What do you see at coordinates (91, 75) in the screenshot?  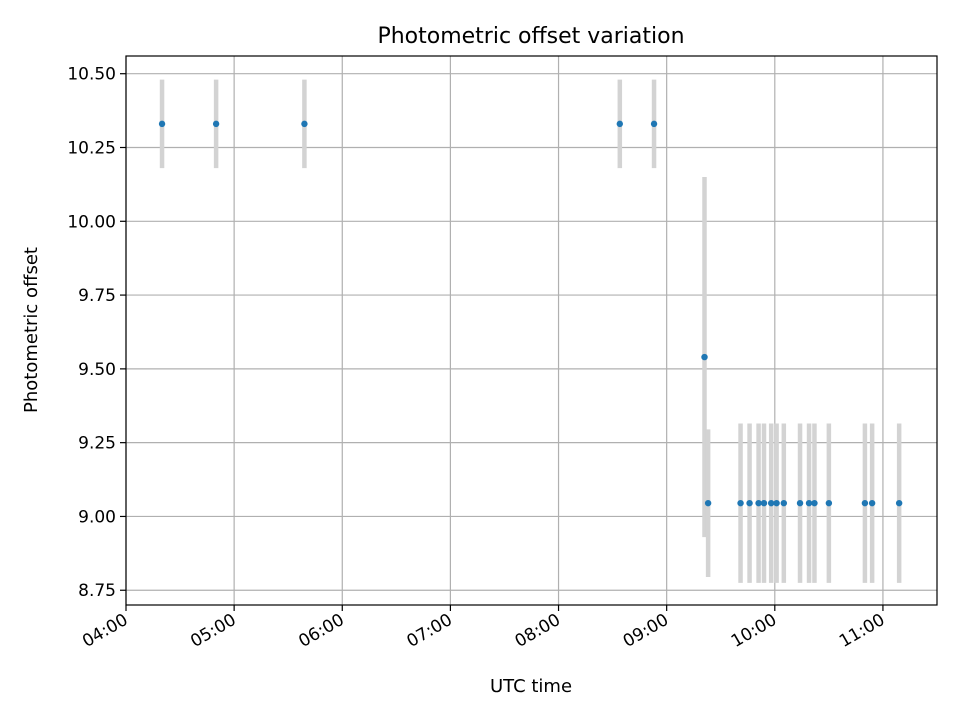 I see `y-tick-label: 10.50` at bounding box center [91, 75].